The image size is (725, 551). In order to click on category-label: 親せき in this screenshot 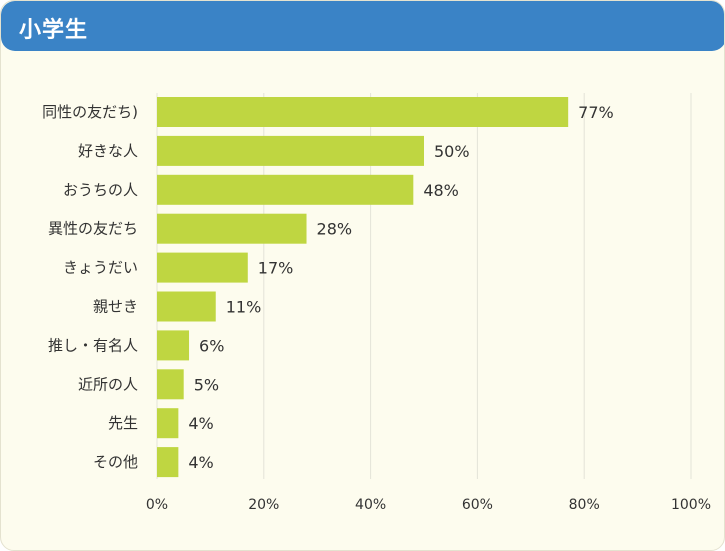, I will do `click(115, 307)`.